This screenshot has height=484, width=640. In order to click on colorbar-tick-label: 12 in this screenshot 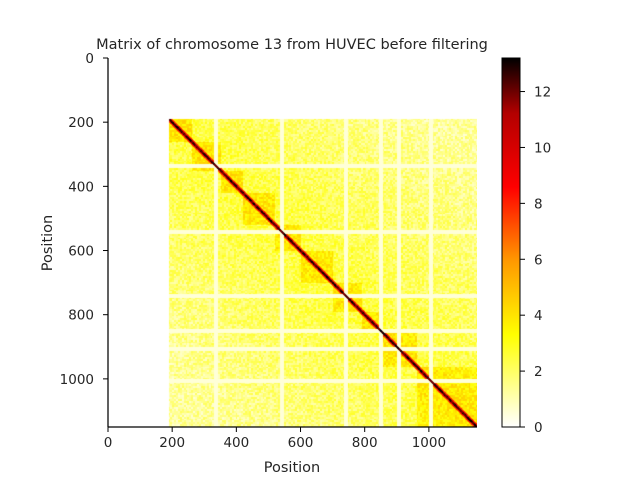, I will do `click(542, 93)`.